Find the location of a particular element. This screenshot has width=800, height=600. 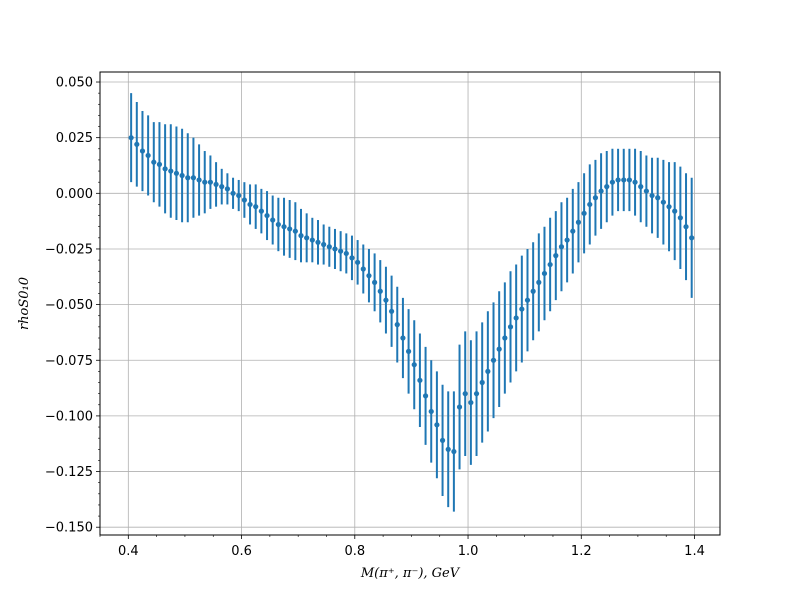

x-axis-label: M(π⁺, π⁻), GeV is located at coordinates (410, 573).